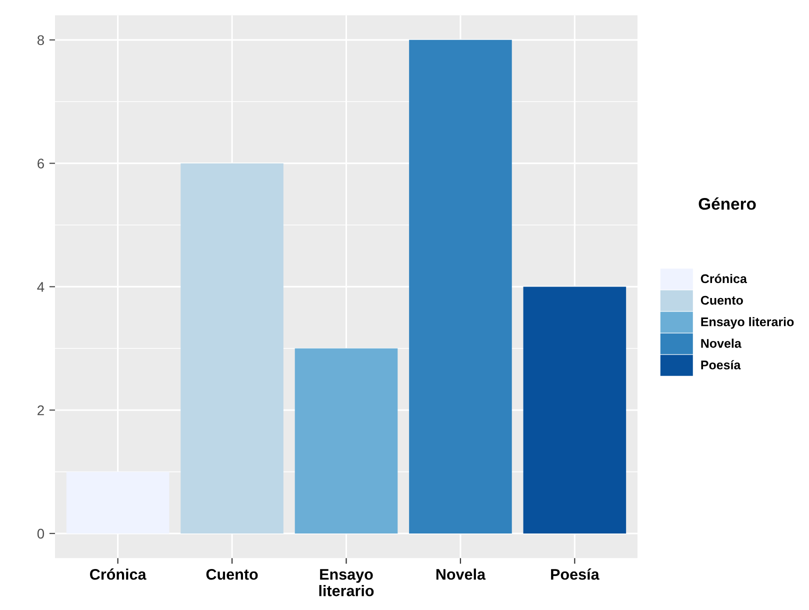 The height and width of the screenshot is (610, 809). What do you see at coordinates (724, 279) in the screenshot?
I see `legend-label: Crónica` at bounding box center [724, 279].